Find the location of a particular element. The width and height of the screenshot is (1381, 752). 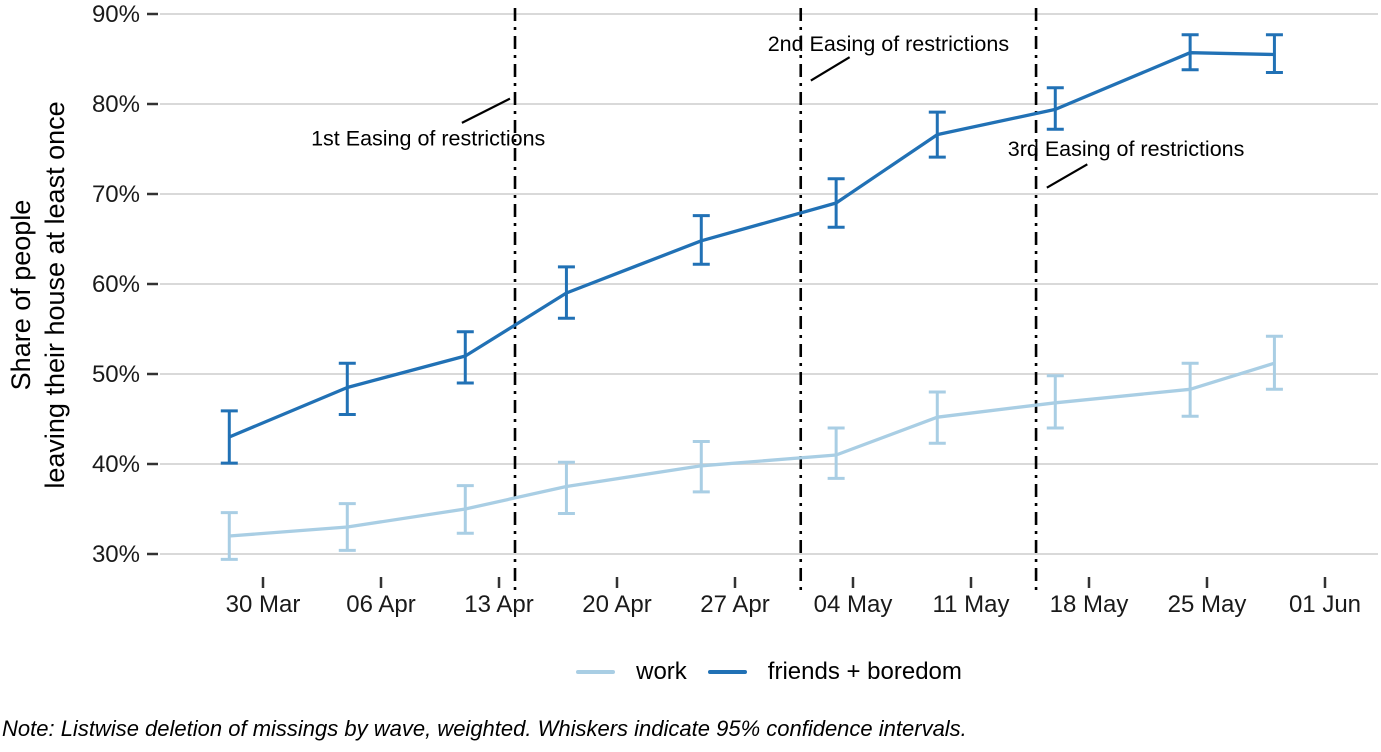

x-tick-label: 01 Jun is located at coordinates (1325, 604).